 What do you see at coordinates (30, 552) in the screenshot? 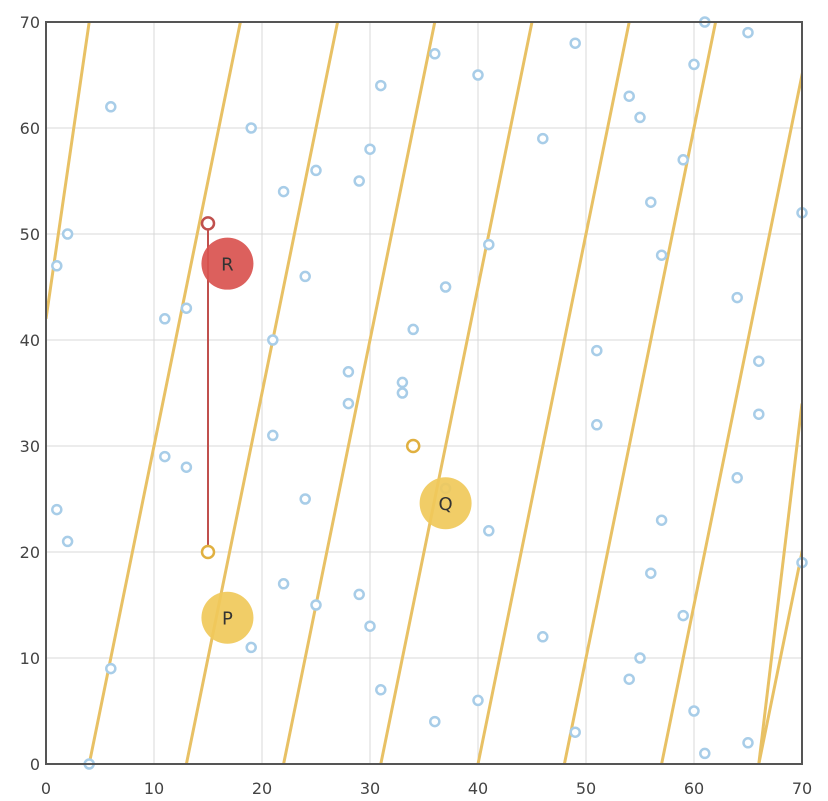
I see `y-tick-label: 20` at bounding box center [30, 552].